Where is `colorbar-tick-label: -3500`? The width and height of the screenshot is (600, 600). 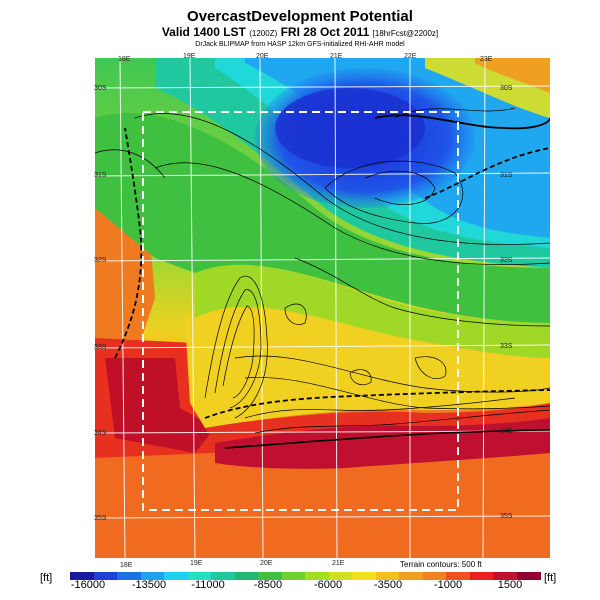
colorbar-tick-label: -3500 is located at coordinates (388, 585).